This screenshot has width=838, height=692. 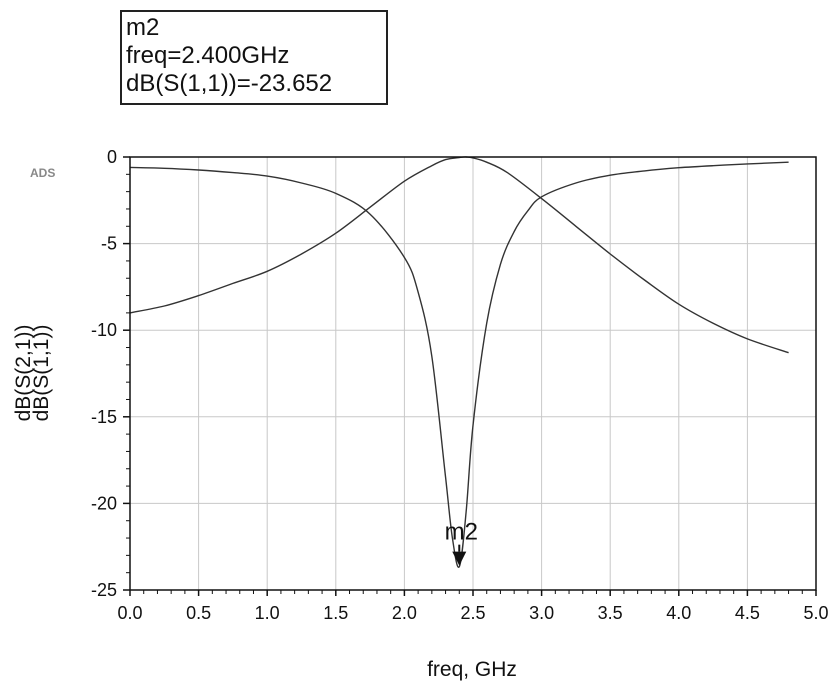 What do you see at coordinates (267, 613) in the screenshot?
I see `x-tick-label: 1.0` at bounding box center [267, 613].